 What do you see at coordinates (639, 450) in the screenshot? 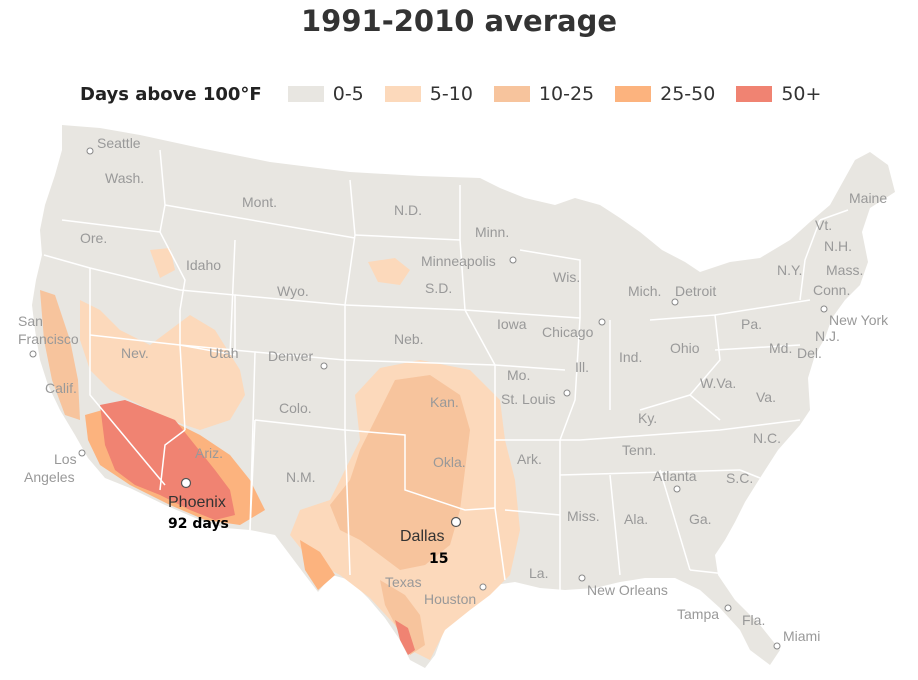
I see `state-label-tn: Tenn.` at bounding box center [639, 450].